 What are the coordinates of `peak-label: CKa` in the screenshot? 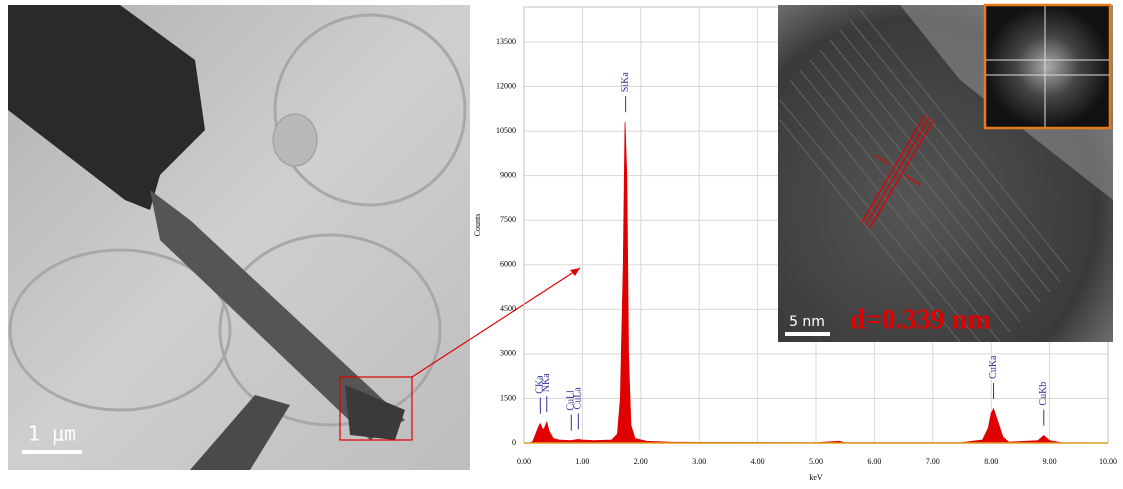 It's located at (540, 384).